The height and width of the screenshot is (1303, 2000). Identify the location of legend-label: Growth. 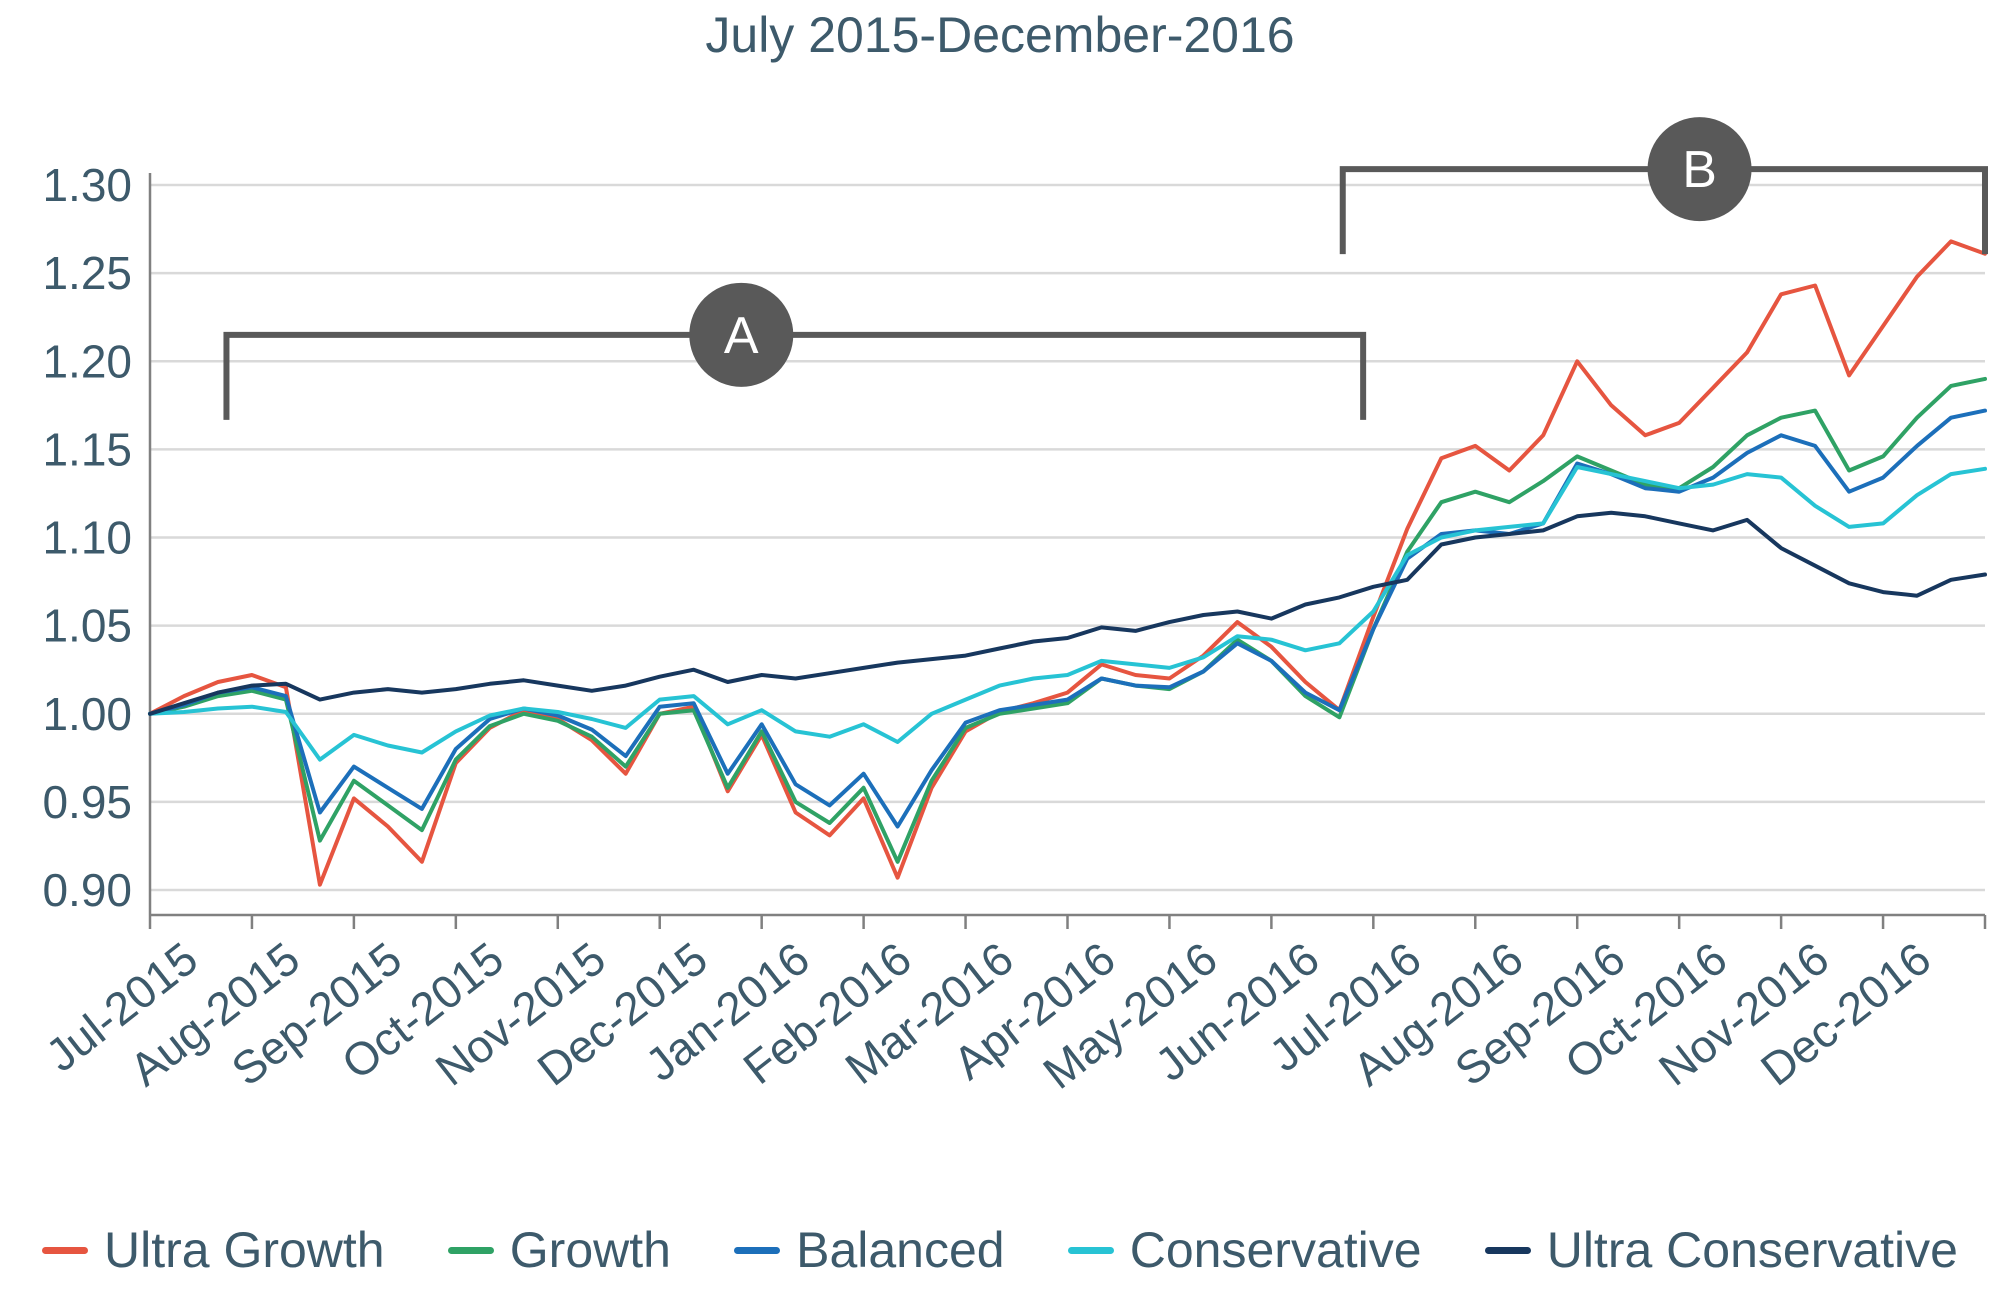
(590, 1250).